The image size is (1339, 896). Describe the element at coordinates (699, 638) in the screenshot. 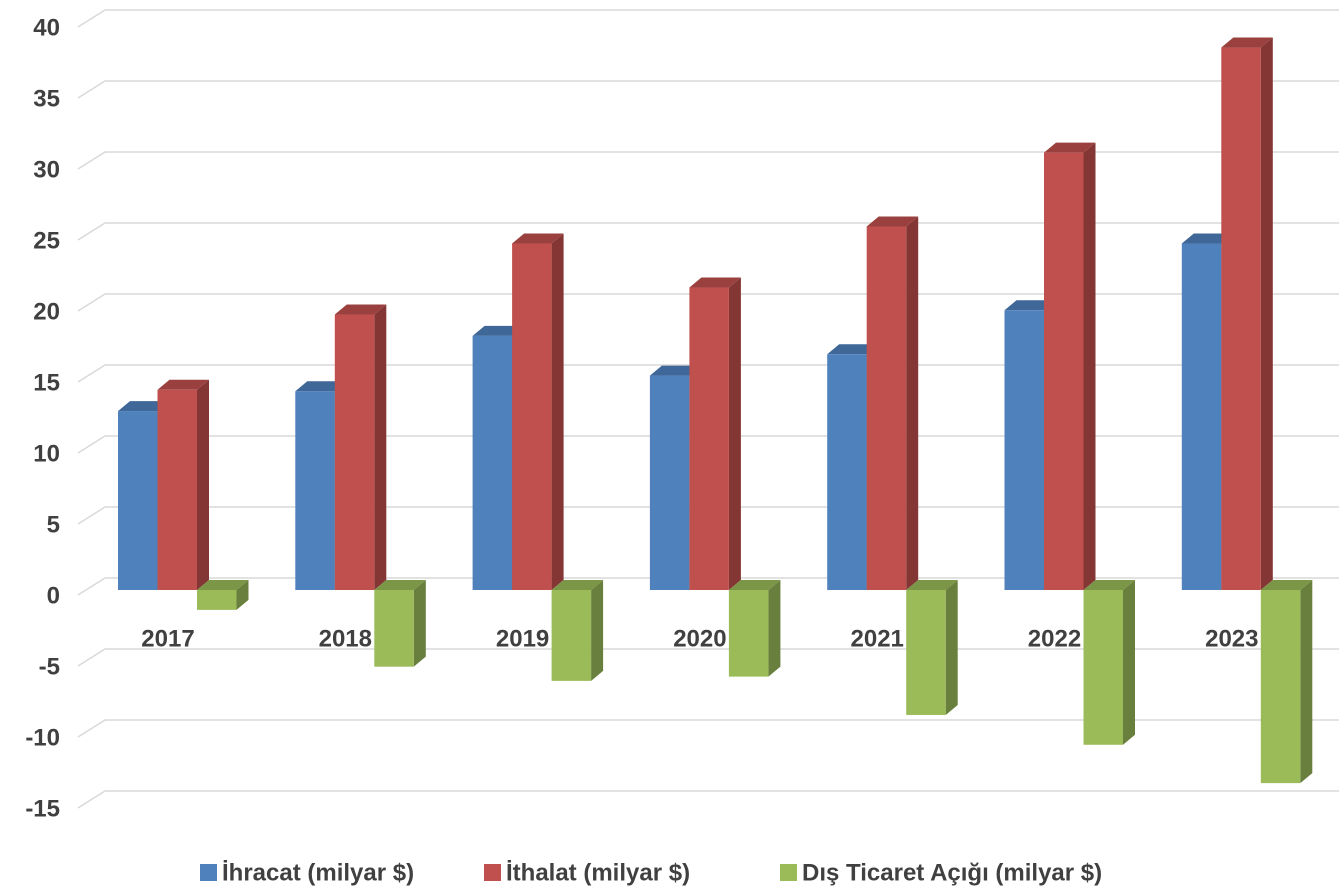

I see `x-tick-label: 2020` at that location.